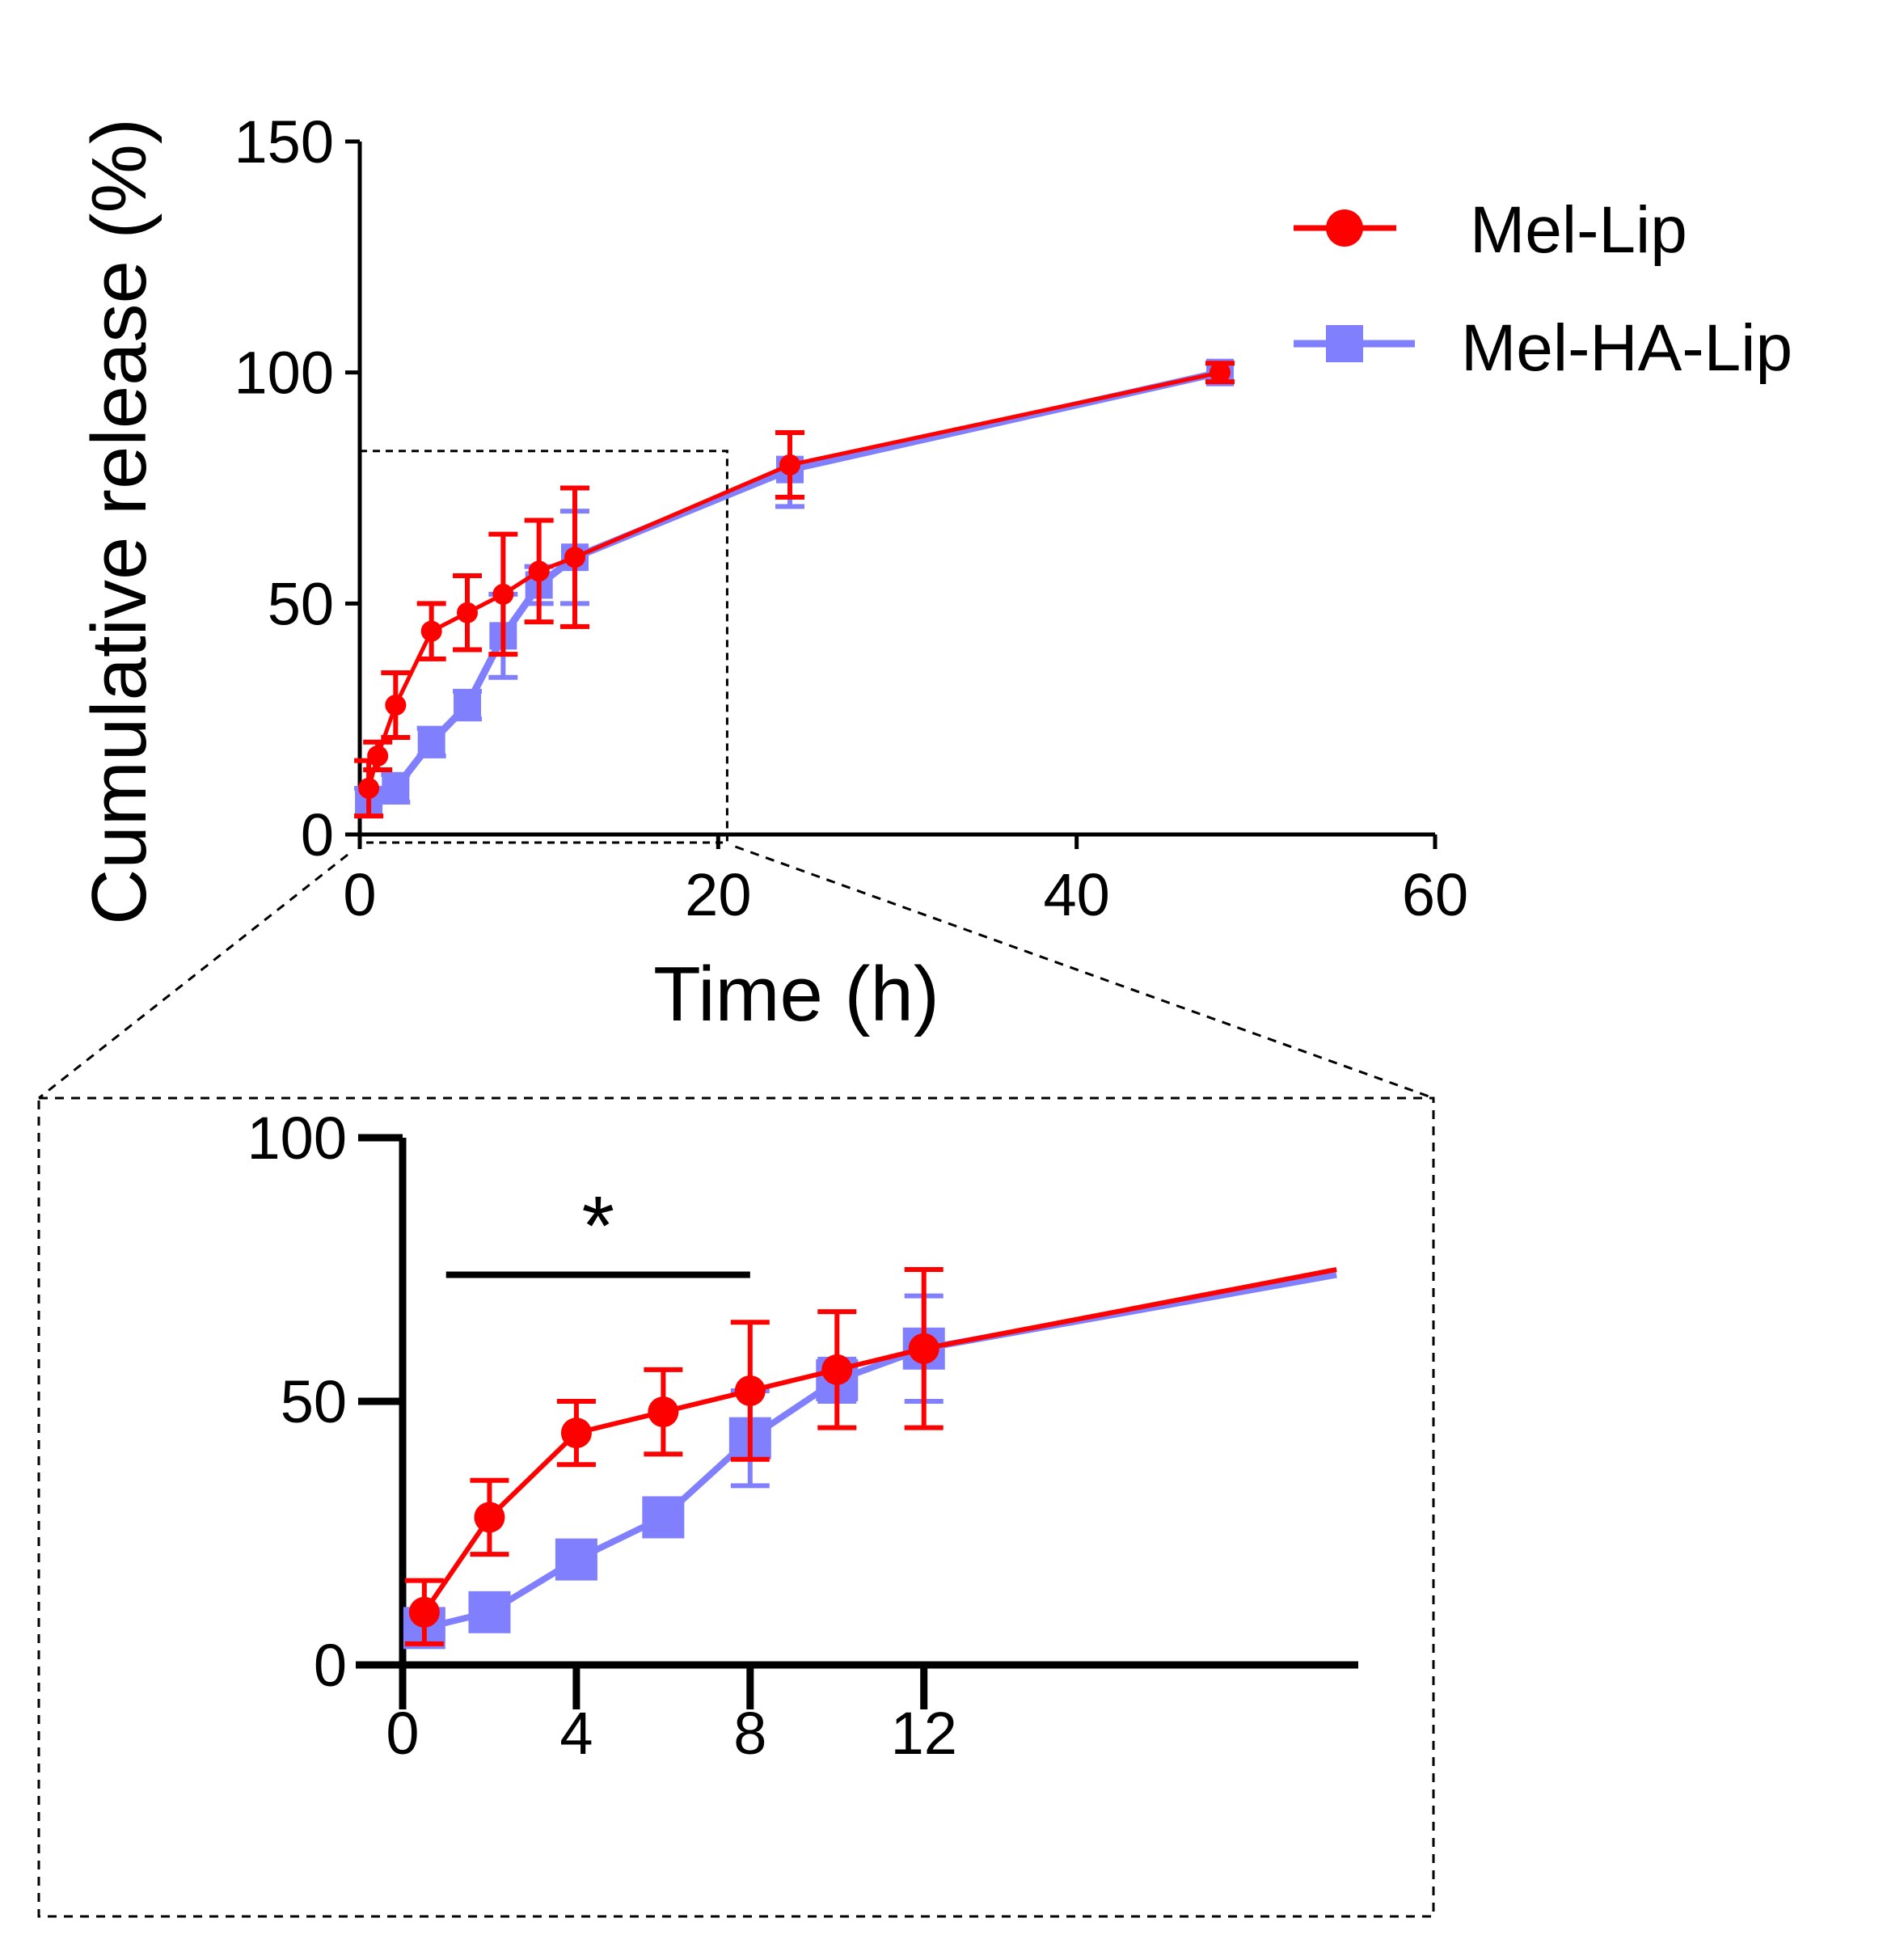 The height and width of the screenshot is (1935, 1904). Describe the element at coordinates (1345, 228) in the screenshot. I see `legend-marker-mel-lip` at that location.